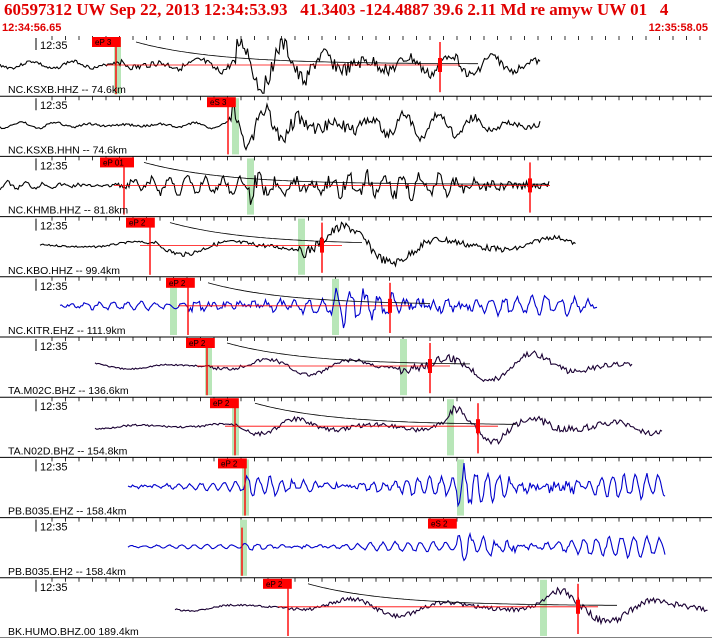  What do you see at coordinates (67, 512) in the screenshot?
I see `station-label: PB.B035.EHZ -- 158.4km` at bounding box center [67, 512].